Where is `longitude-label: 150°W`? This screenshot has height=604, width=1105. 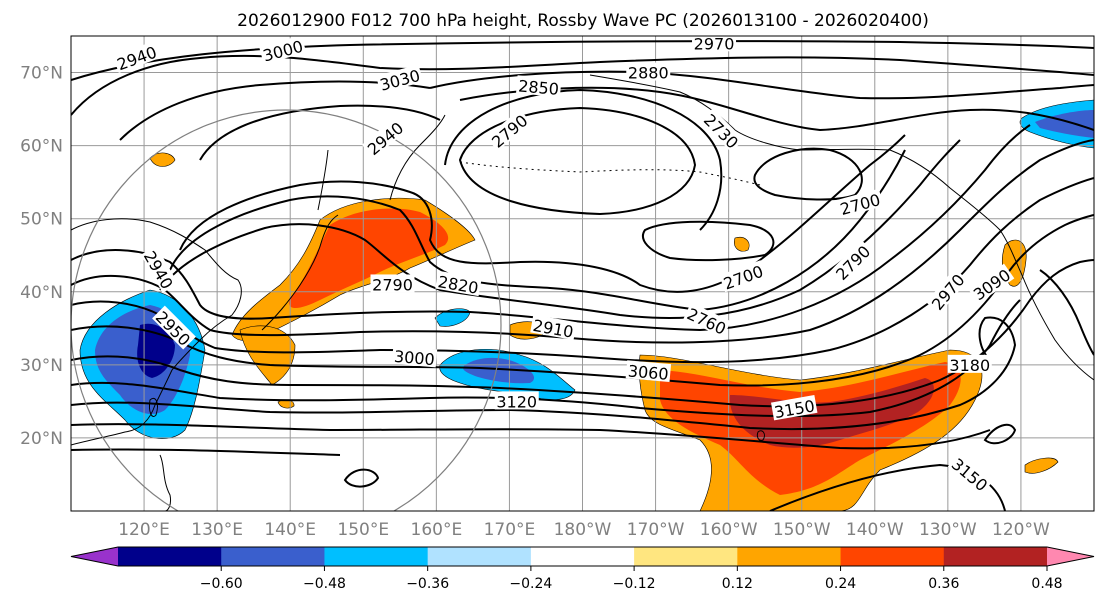 longitude-label: 150°W is located at coordinates (802, 530).